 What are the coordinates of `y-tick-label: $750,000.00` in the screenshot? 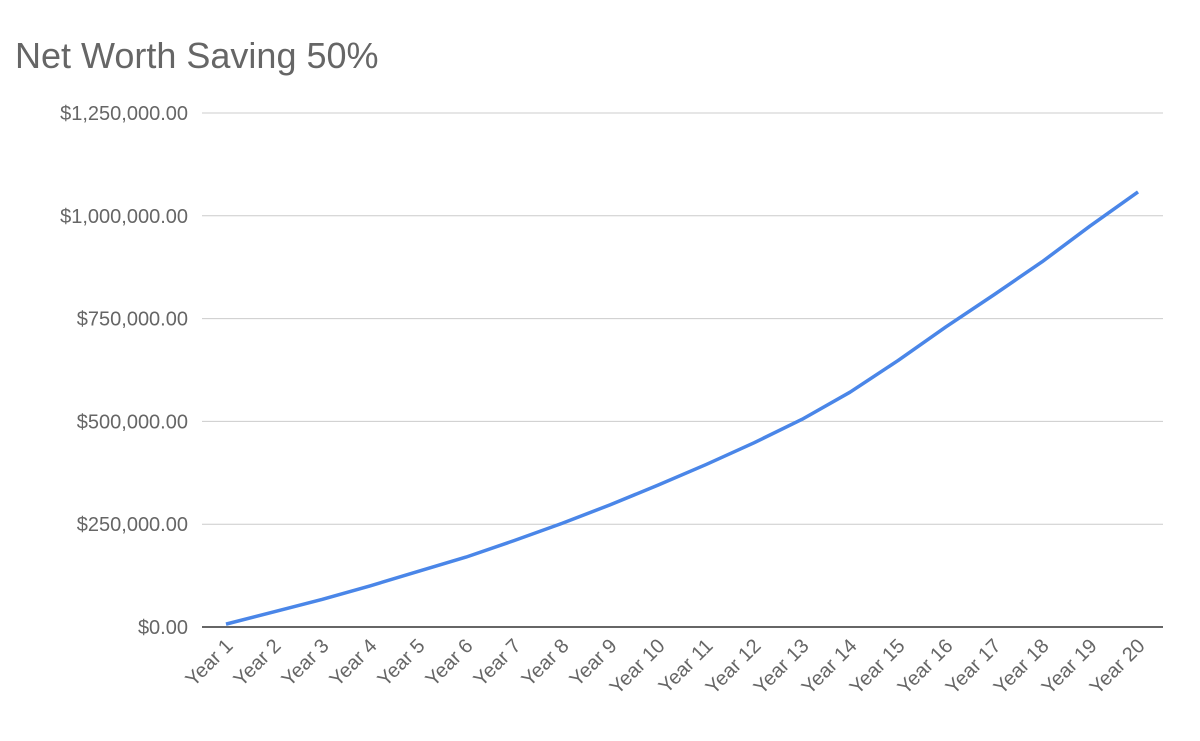 It's located at (132, 320).